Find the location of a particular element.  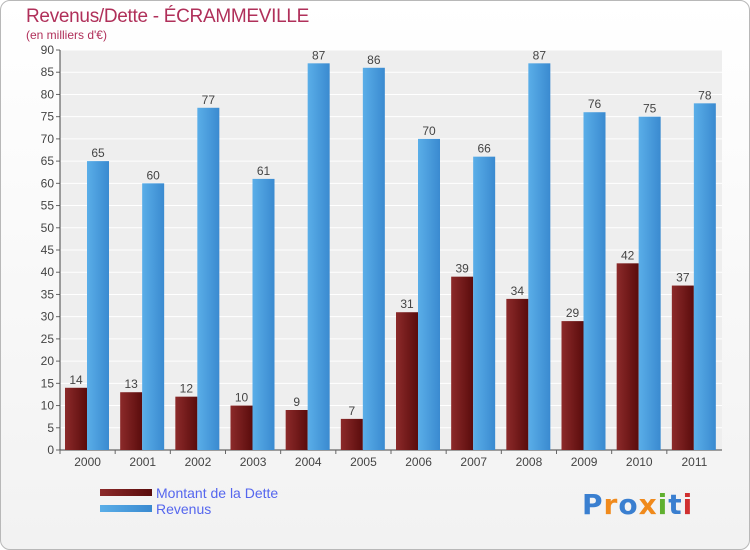

x-tick-label: 2006 is located at coordinates (418, 462).